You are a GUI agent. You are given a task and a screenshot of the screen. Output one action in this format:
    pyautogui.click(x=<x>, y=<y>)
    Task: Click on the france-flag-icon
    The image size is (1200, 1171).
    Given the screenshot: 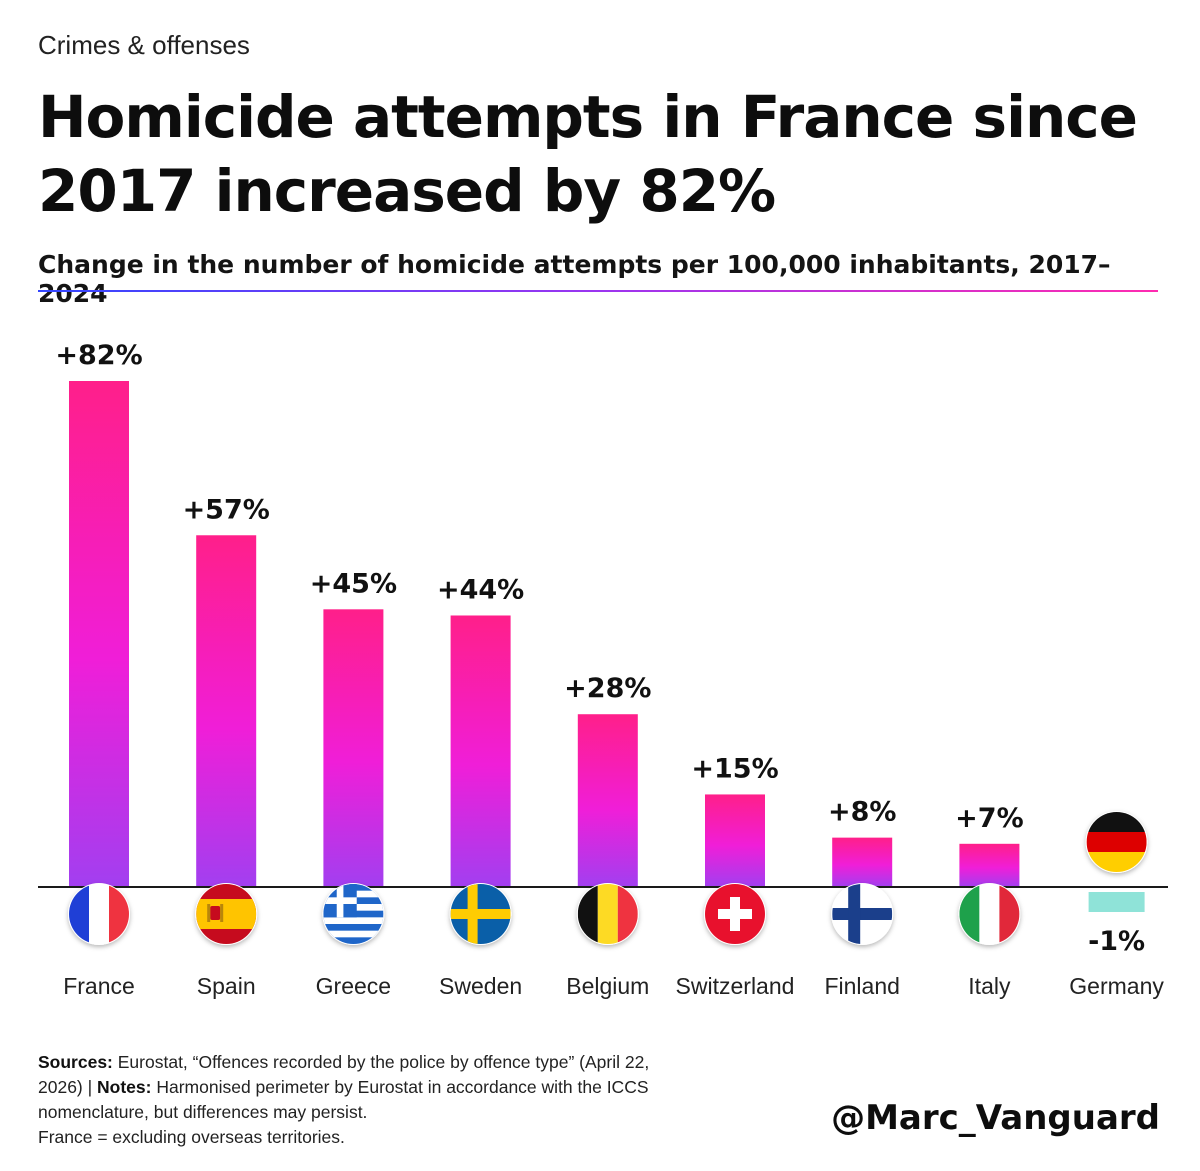 What is the action you would take?
    pyautogui.click(x=99, y=914)
    